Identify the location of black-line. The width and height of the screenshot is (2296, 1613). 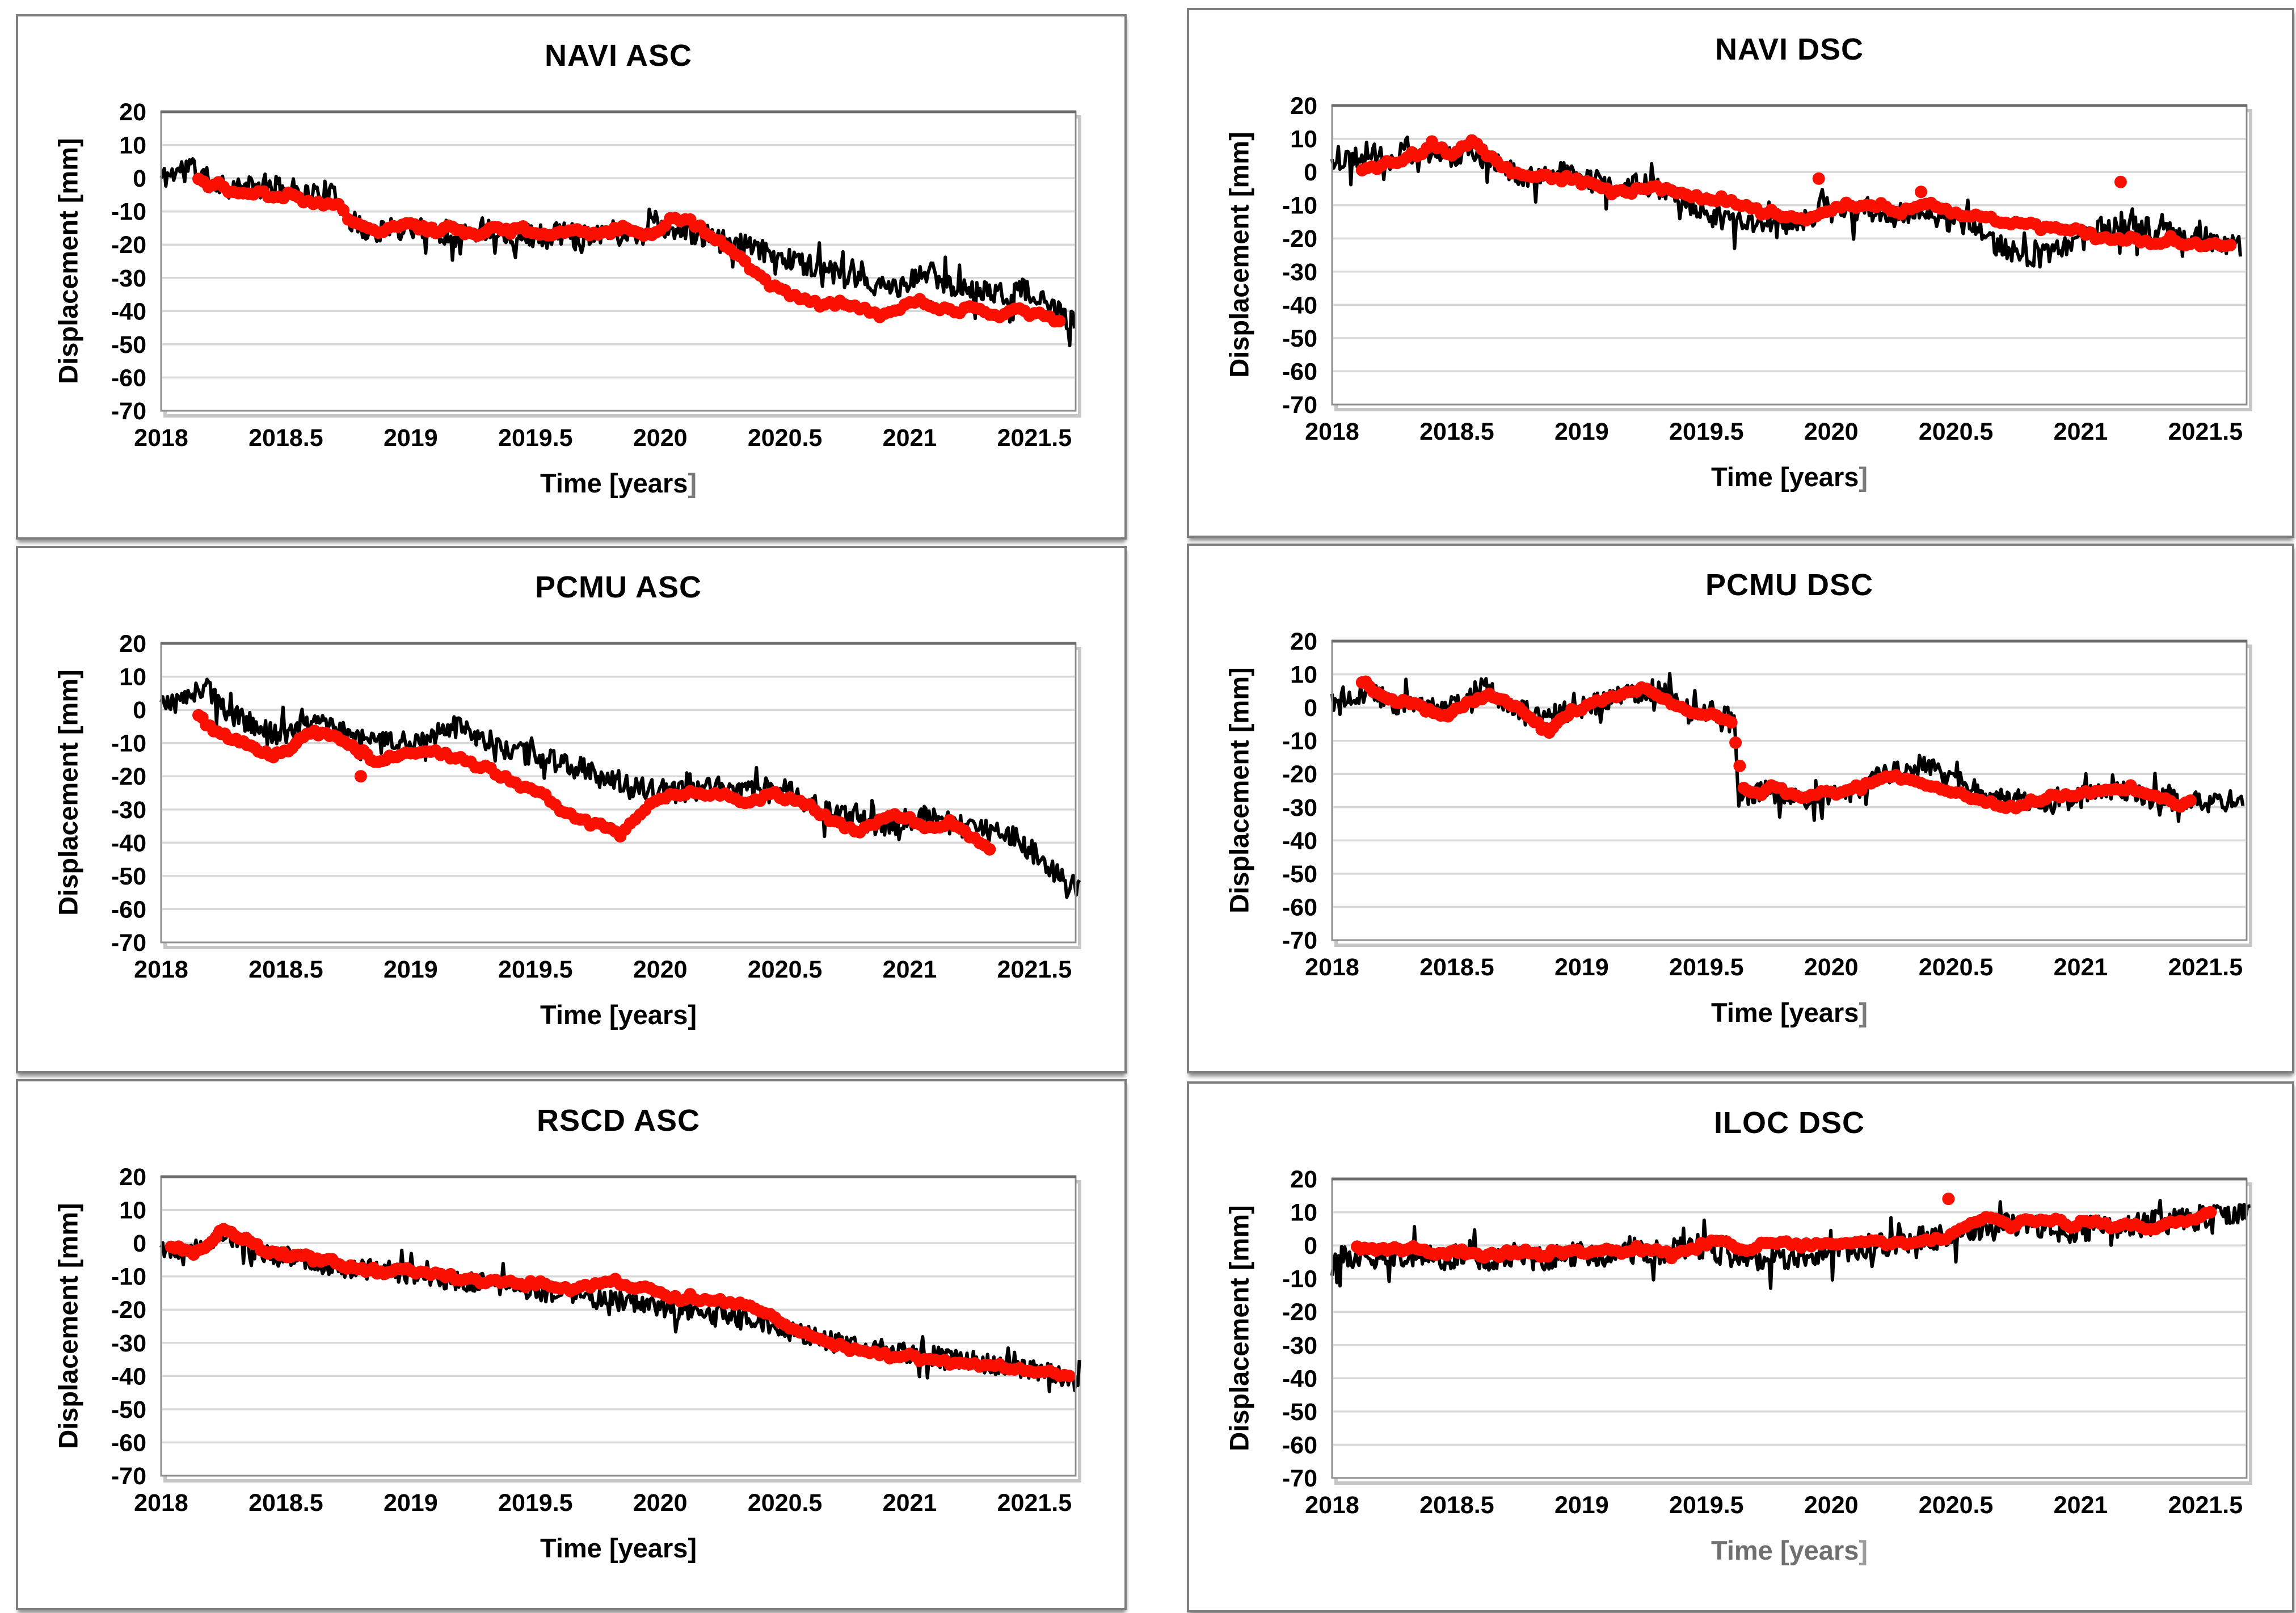
(620, 788).